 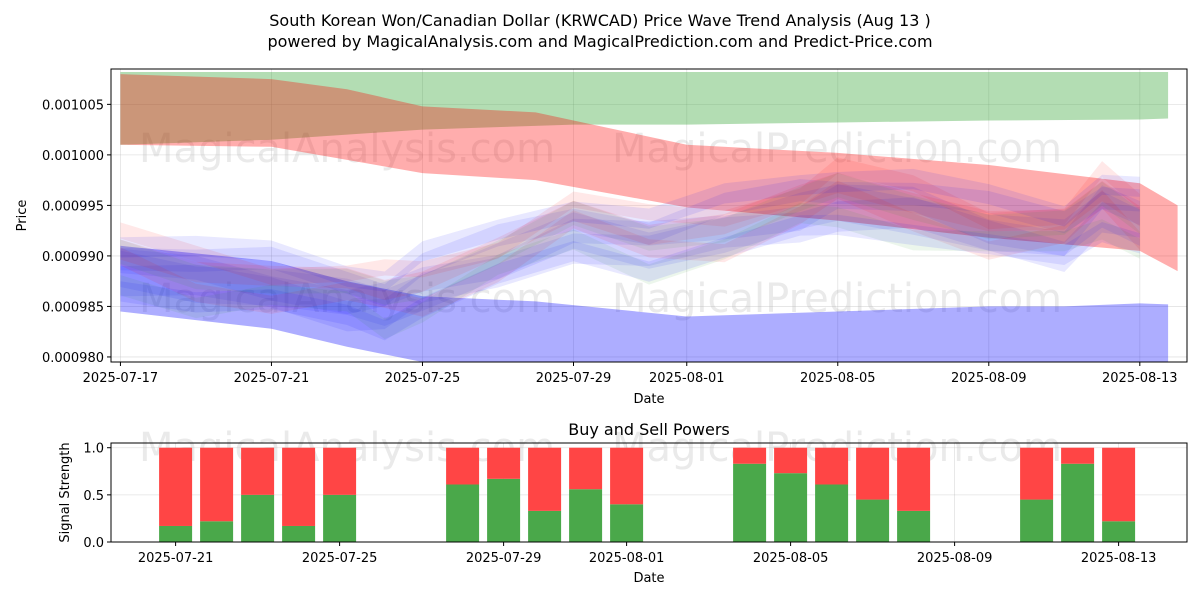 What do you see at coordinates (73, 257) in the screenshot?
I see `y-tick-label: 0.000990` at bounding box center [73, 257].